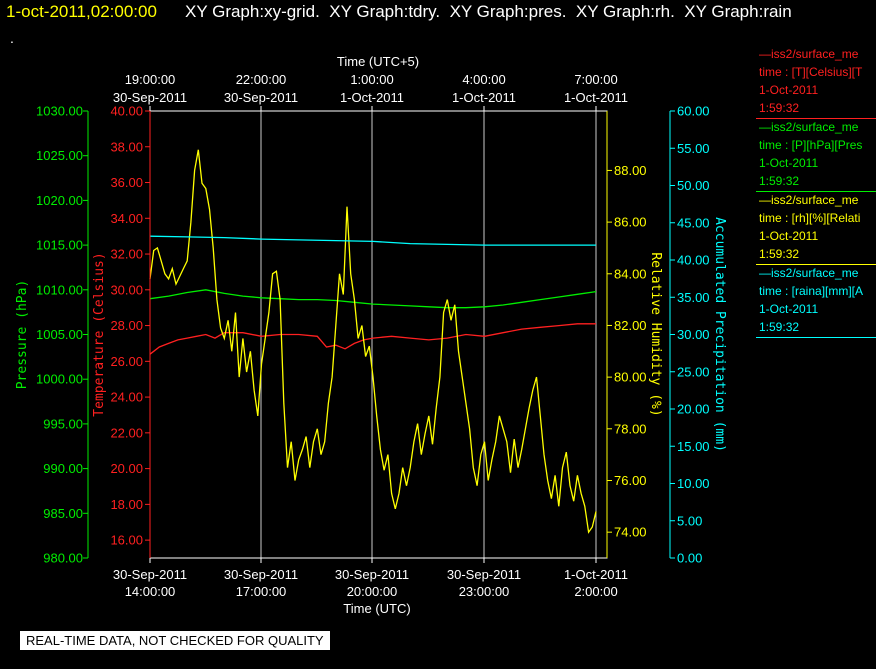 This screenshot has width=876, height=669. Describe the element at coordinates (81, 11) in the screenshot. I see `timestamp: 1-oct-2011,02:00:00` at that location.